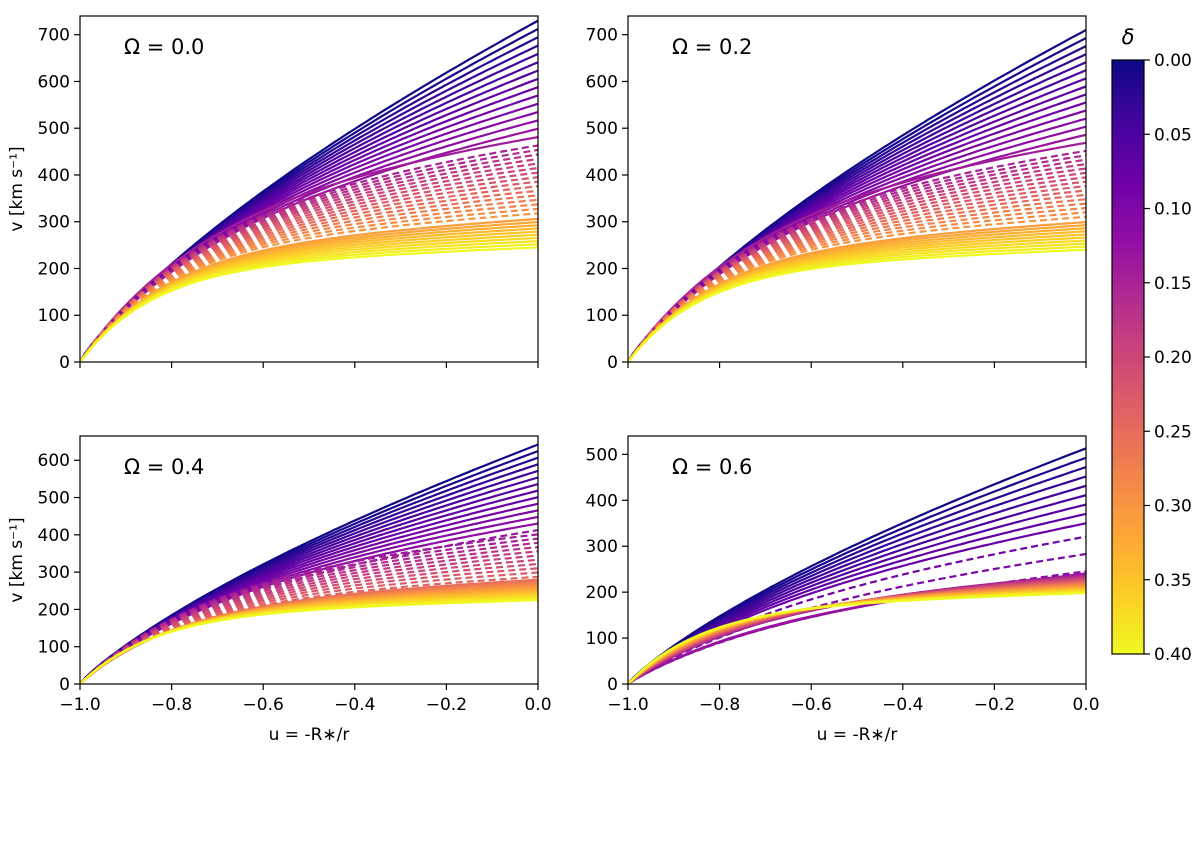 Image resolution: width=1200 pixels, height=851 pixels. I want to click on panel-label: Ω = 0.0, so click(164, 47).